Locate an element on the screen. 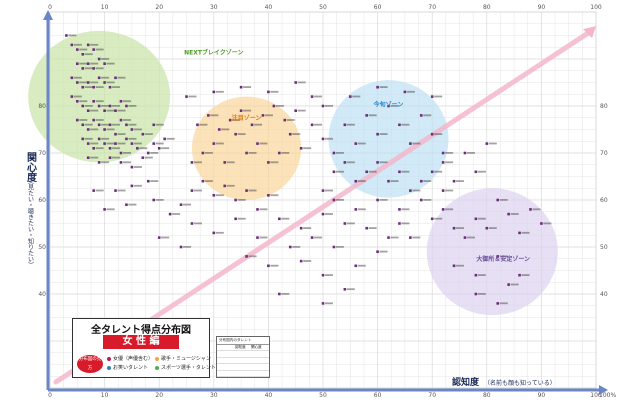 Image resolution: width=640 pixels, height=410 pixels. zone-talent-table: 分布図内のタレント 認知度 関心度 is located at coordinates (243, 357).